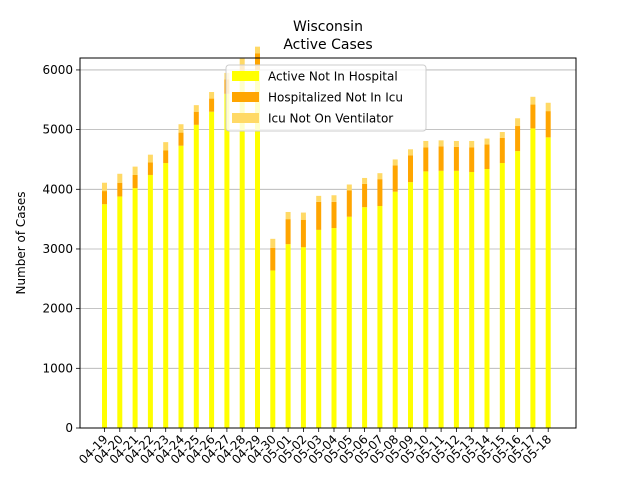 Image resolution: width=640 pixels, height=480 pixels. Describe the element at coordinates (57, 189) in the screenshot. I see `y-tick-label: 4000` at that location.